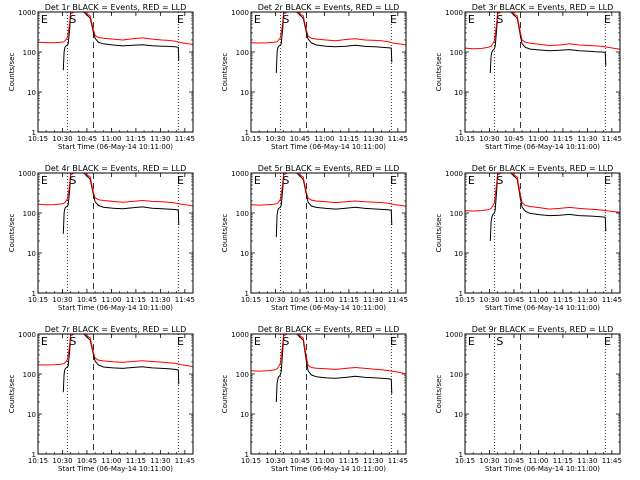 The width and height of the screenshot is (640, 480). I want to click on panel-title: Det 4r BLACK = Events, RED = LLD, so click(116, 168).